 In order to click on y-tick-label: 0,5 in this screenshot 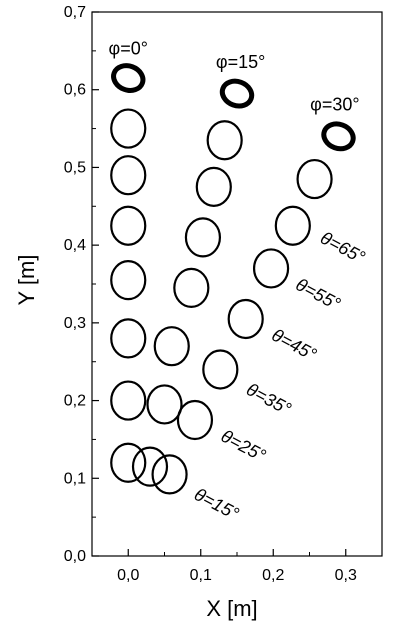, I will do `click(75, 167)`.